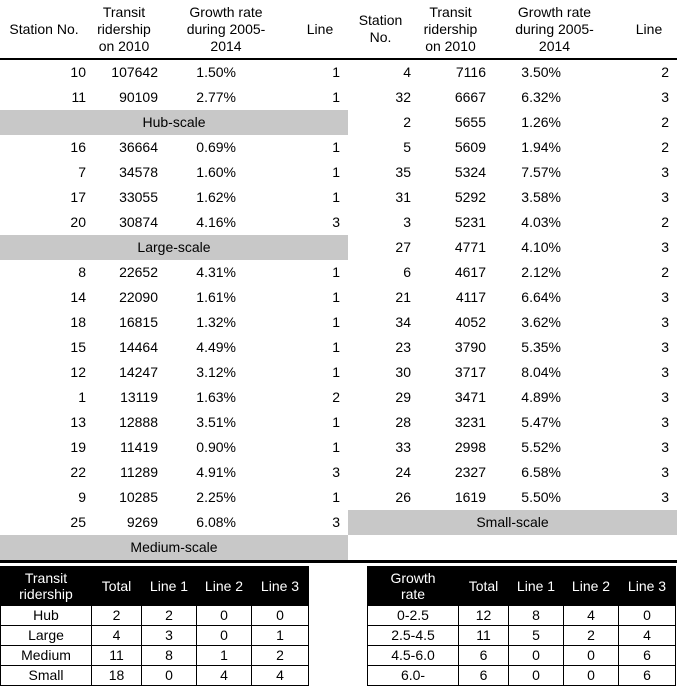 Image resolution: width=677 pixels, height=692 pixels. Describe the element at coordinates (512, 522) in the screenshot. I see `group-label: Small-scale` at that location.